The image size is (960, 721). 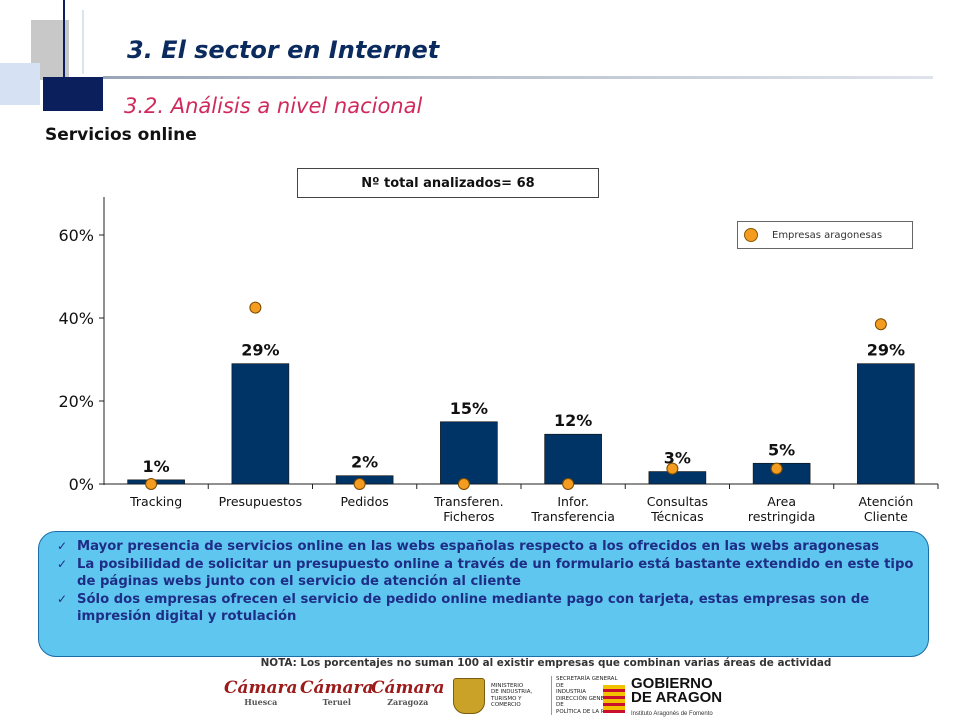 What do you see at coordinates (827, 235) in the screenshot?
I see `legend-label: Empresas aragonesas` at bounding box center [827, 235].